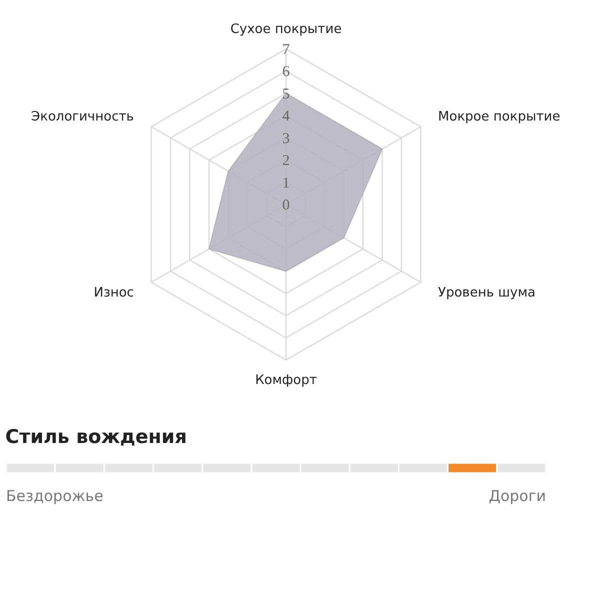  Describe the element at coordinates (286, 50) in the screenshot. I see `y-tick-label: 7` at that location.